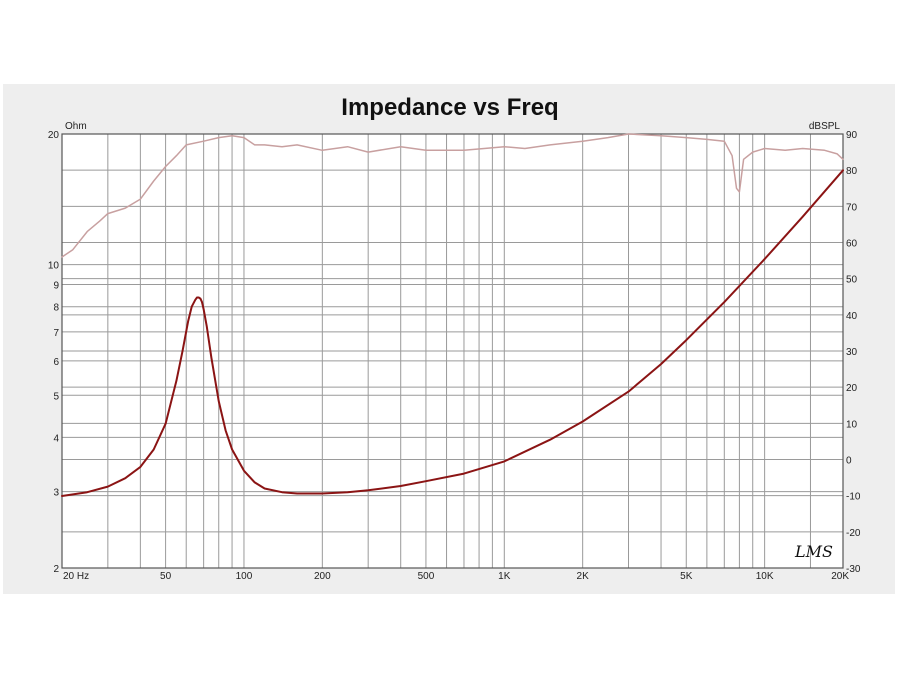 This screenshot has height=675, width=900. I want to click on y-right-tick-label: 80, so click(852, 171).